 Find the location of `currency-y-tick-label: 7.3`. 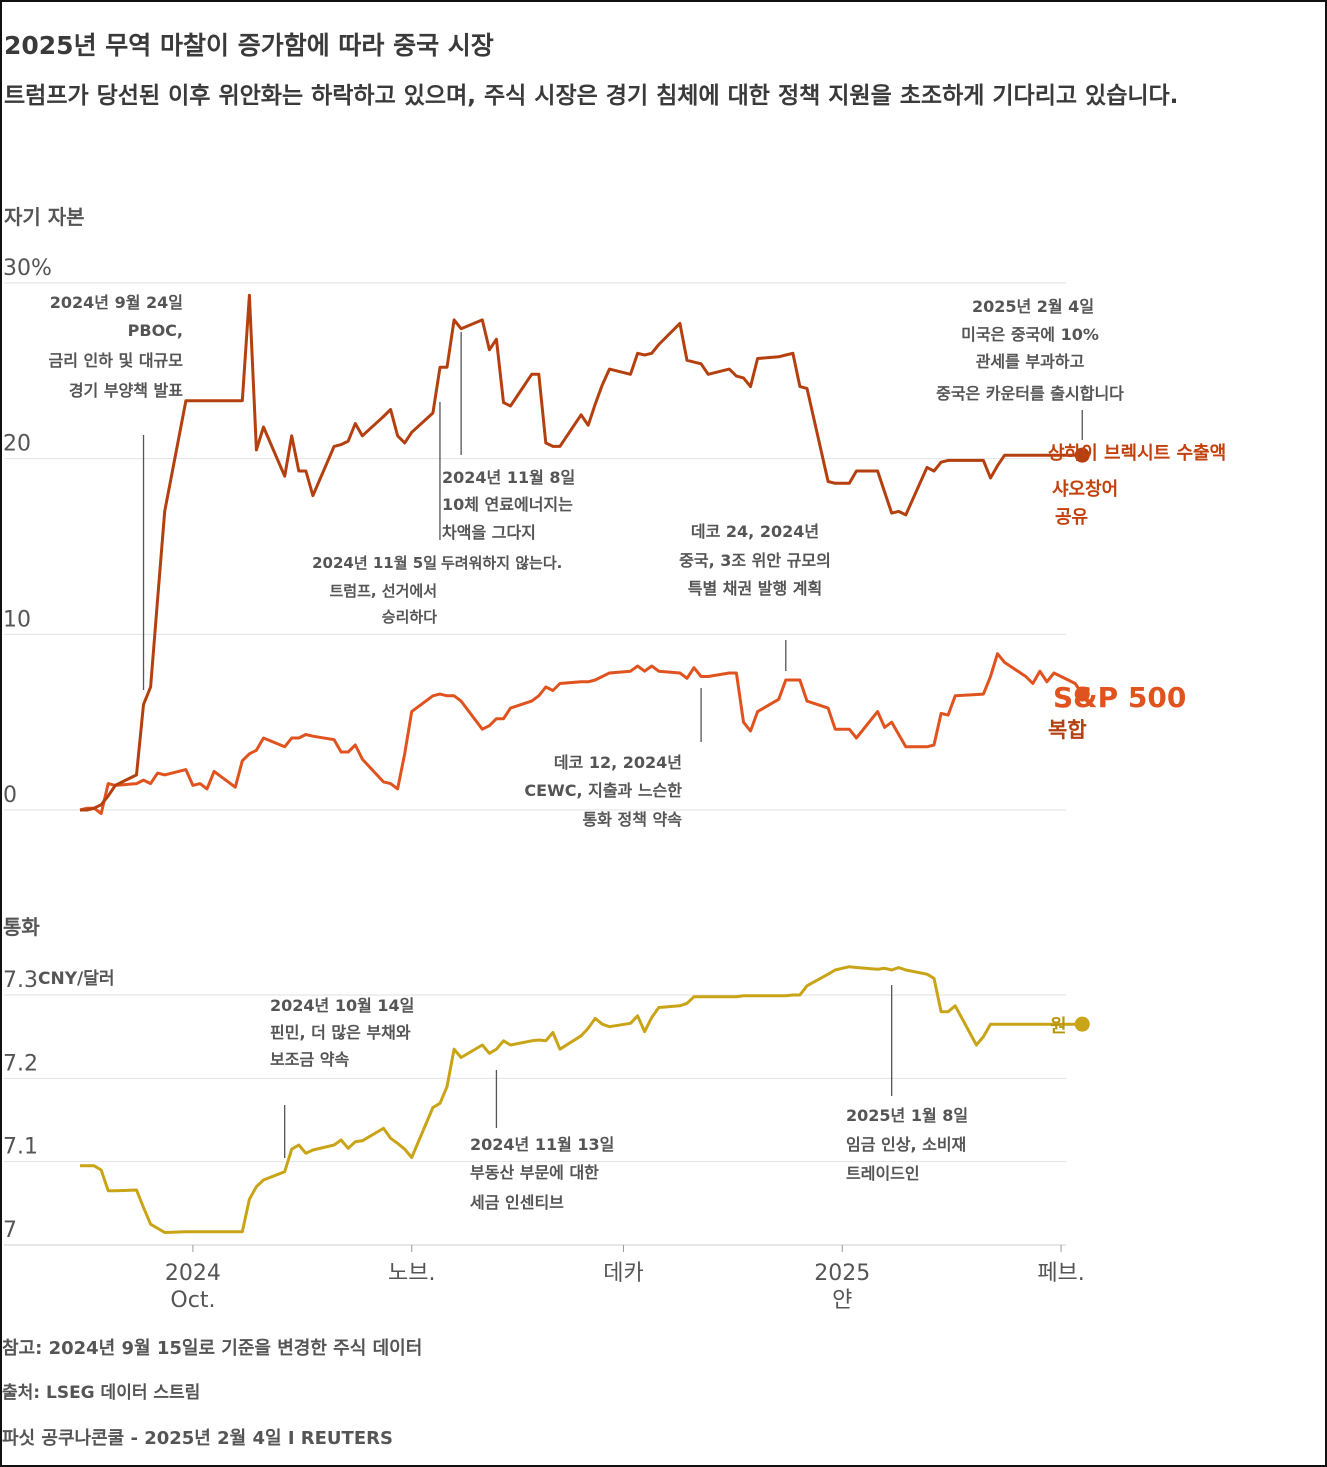

currency-y-tick-label: 7.3 is located at coordinates (20, 980).